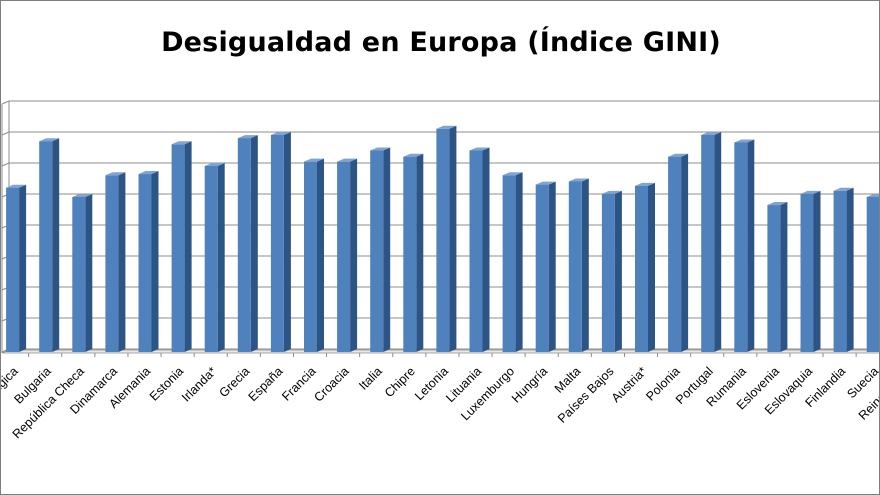  I want to click on category-label: Hungría, so click(529, 384).